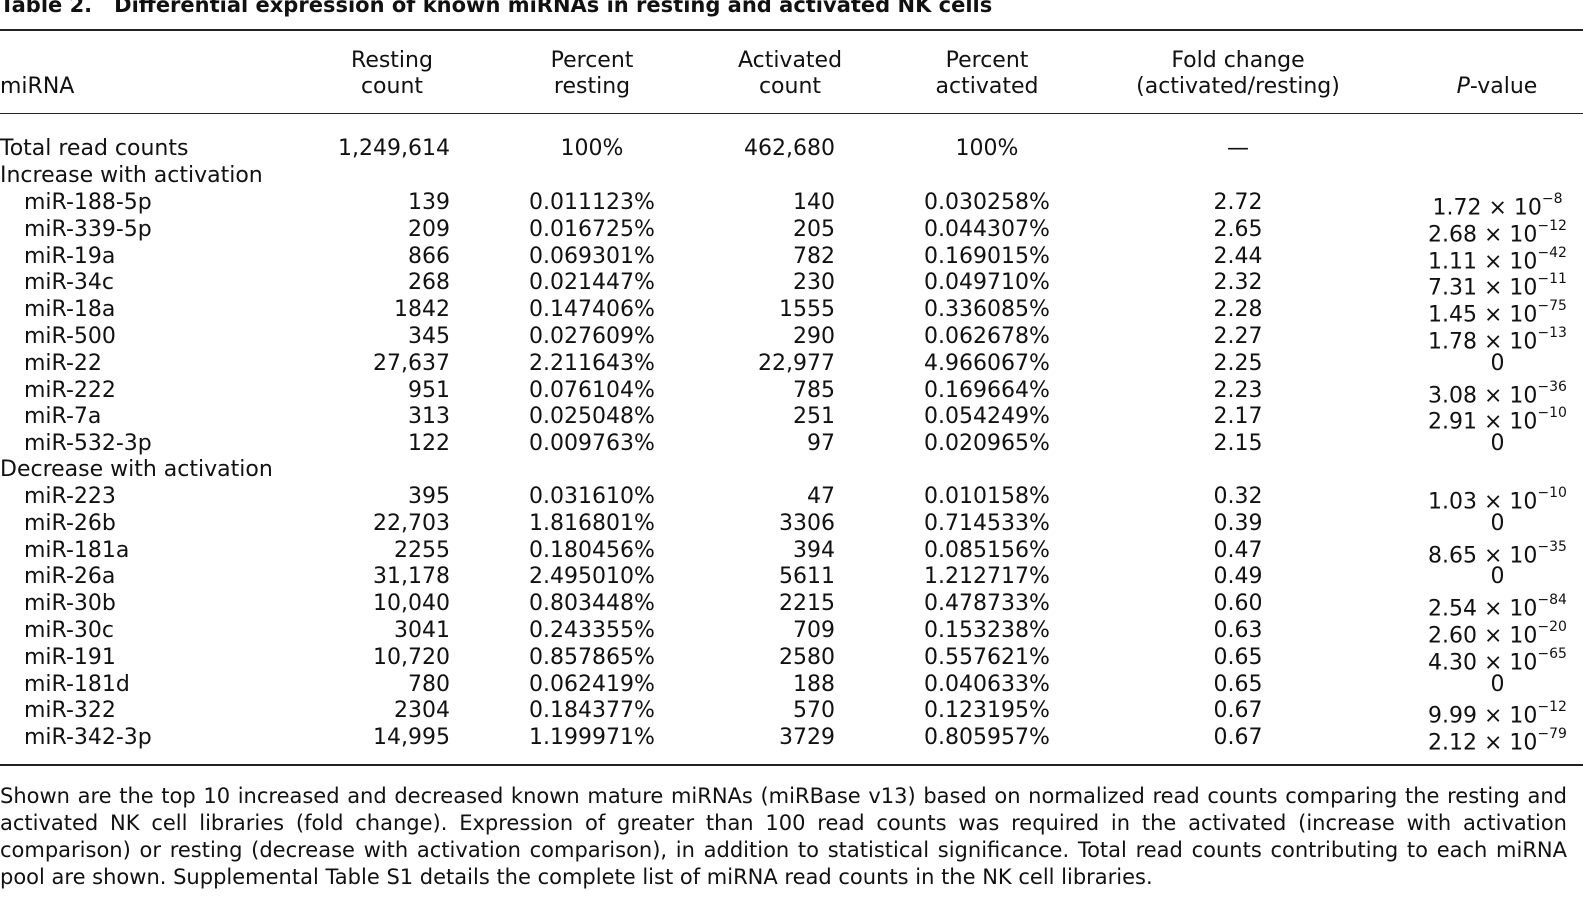  Describe the element at coordinates (791, 684) in the screenshot. I see `table-row: miR-181d 780 0.062419% 188 0.040633% 0.65 0` at that location.